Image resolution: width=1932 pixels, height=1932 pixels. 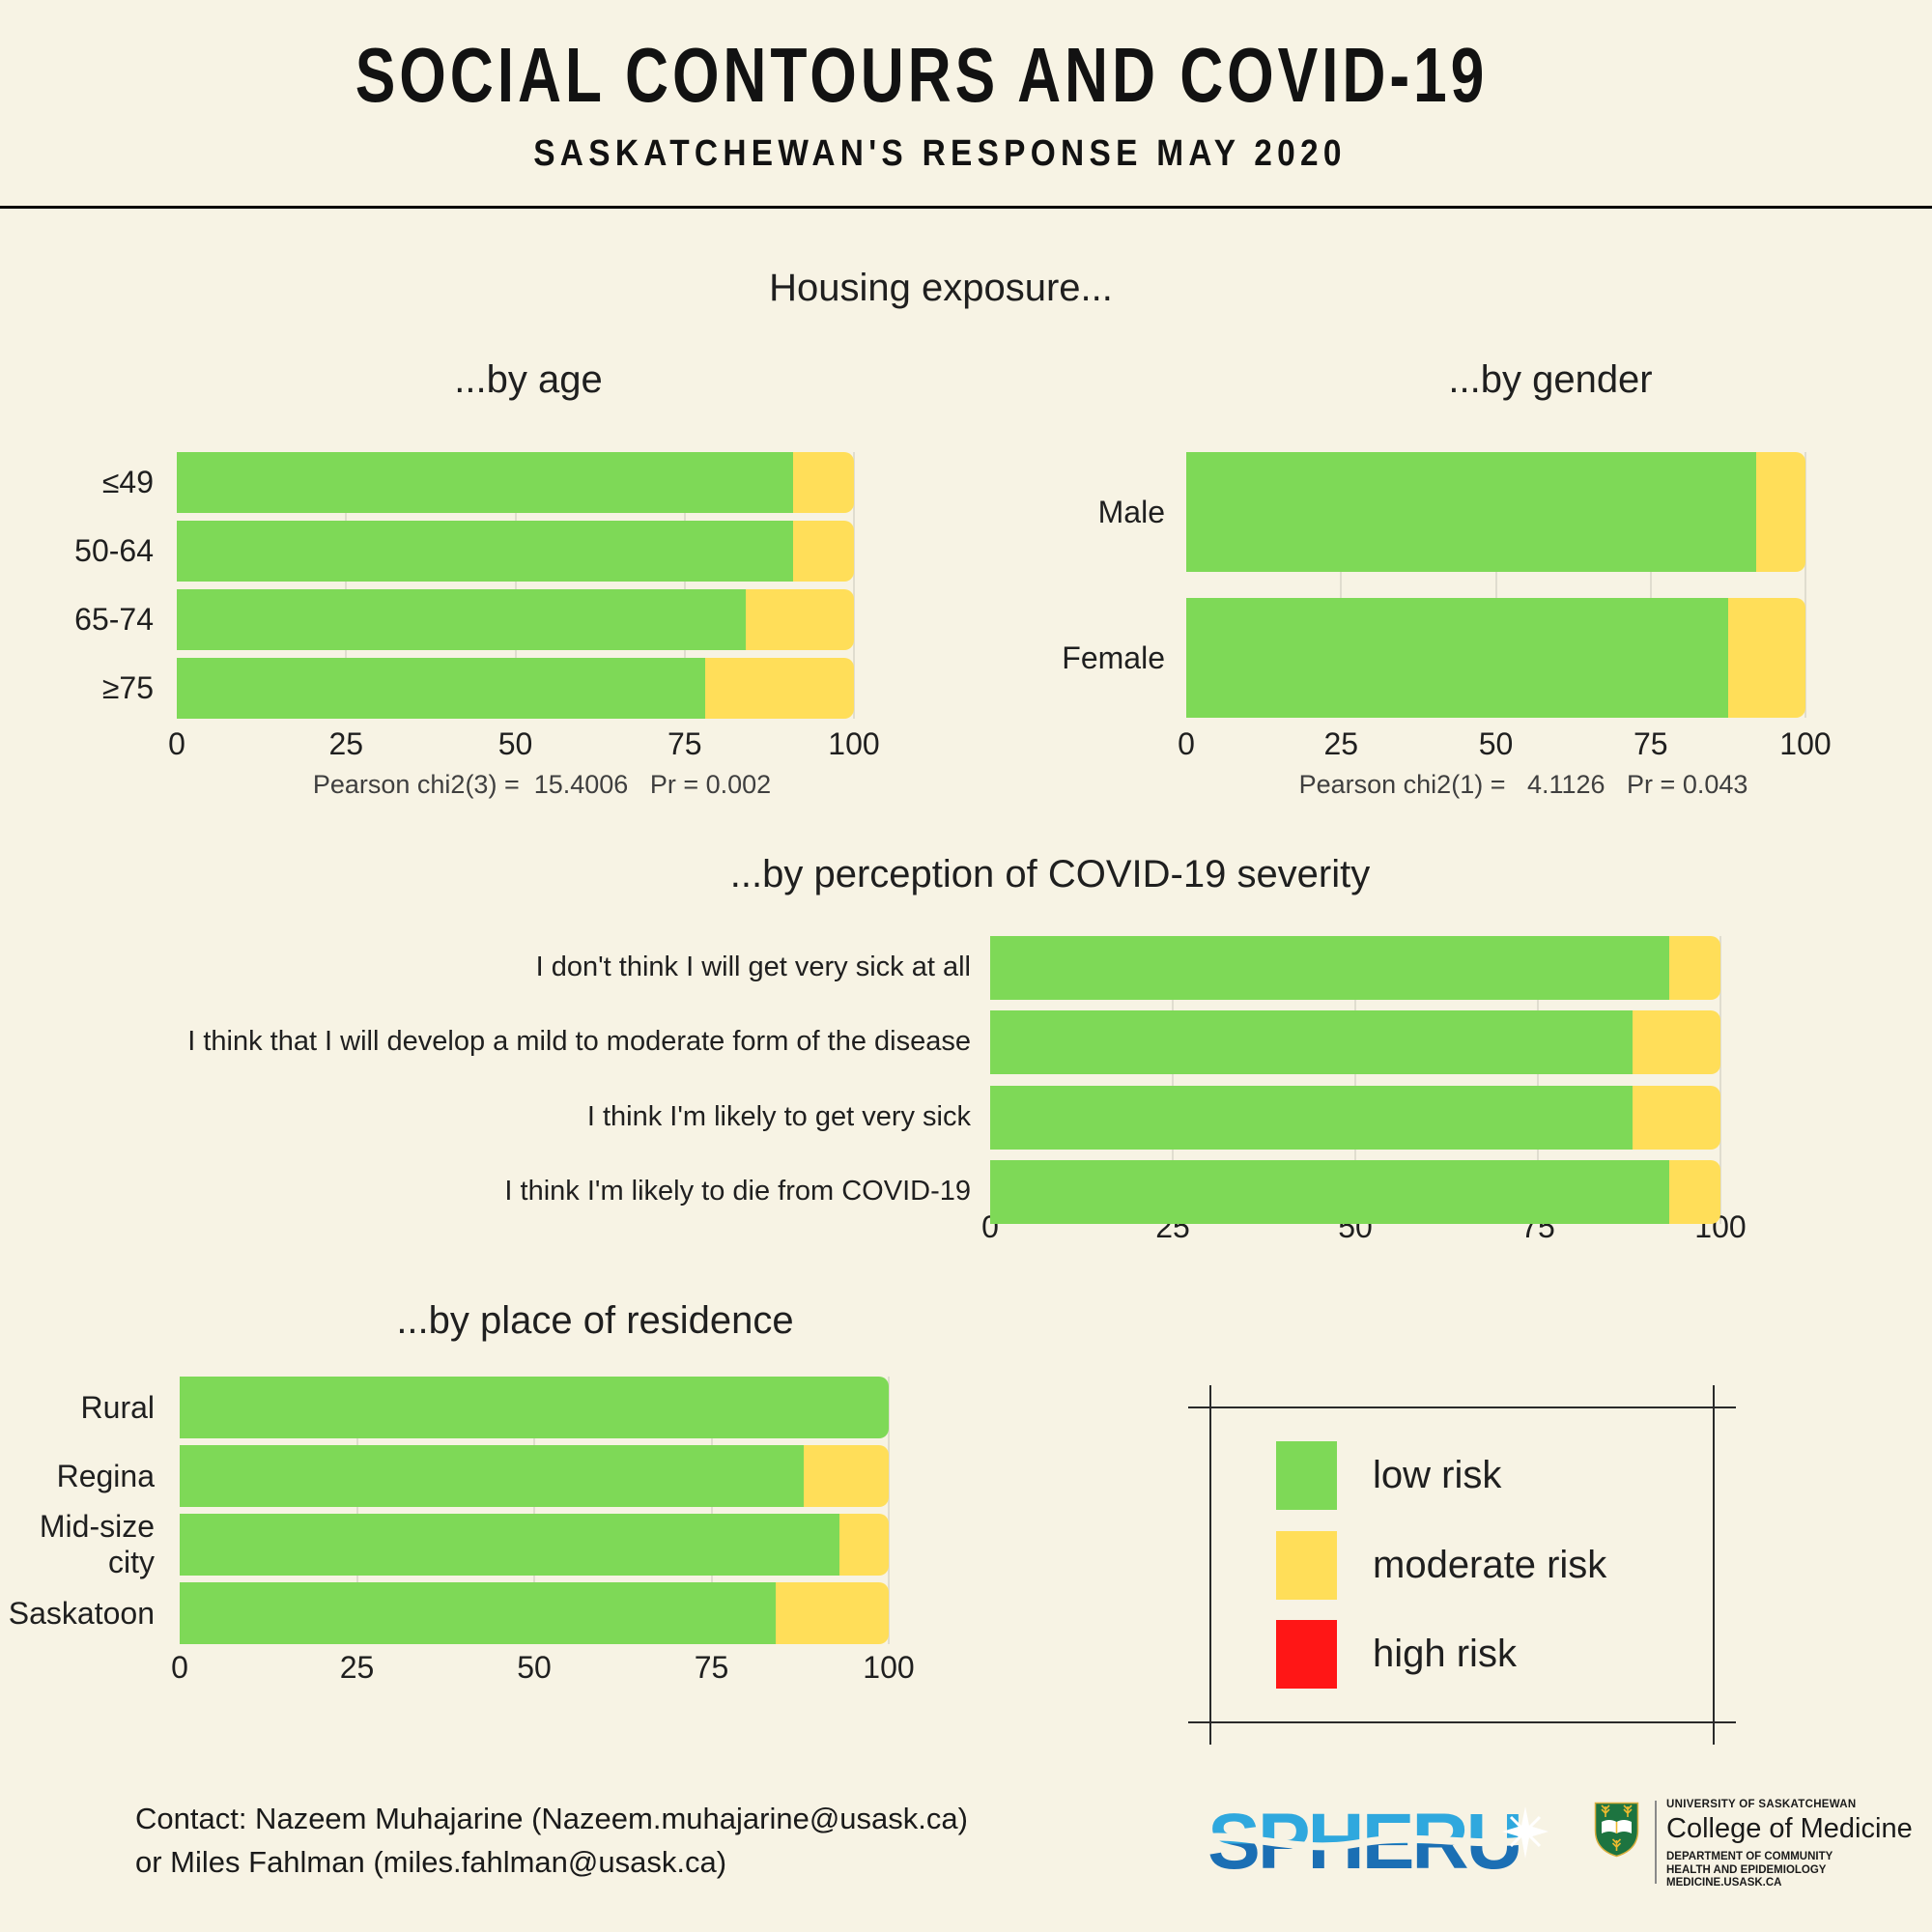 What do you see at coordinates (1306, 1565) in the screenshot?
I see `moderate-risk-swatch` at bounding box center [1306, 1565].